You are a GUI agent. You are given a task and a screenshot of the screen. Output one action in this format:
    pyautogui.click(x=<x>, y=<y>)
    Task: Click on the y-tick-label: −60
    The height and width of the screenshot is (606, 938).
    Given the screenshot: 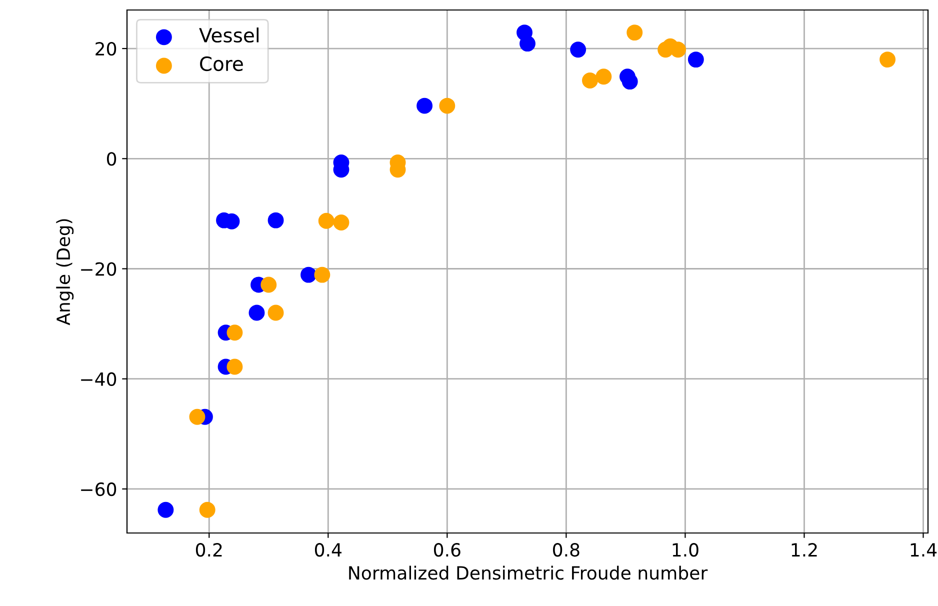 What is the action you would take?
    pyautogui.click(x=98, y=489)
    